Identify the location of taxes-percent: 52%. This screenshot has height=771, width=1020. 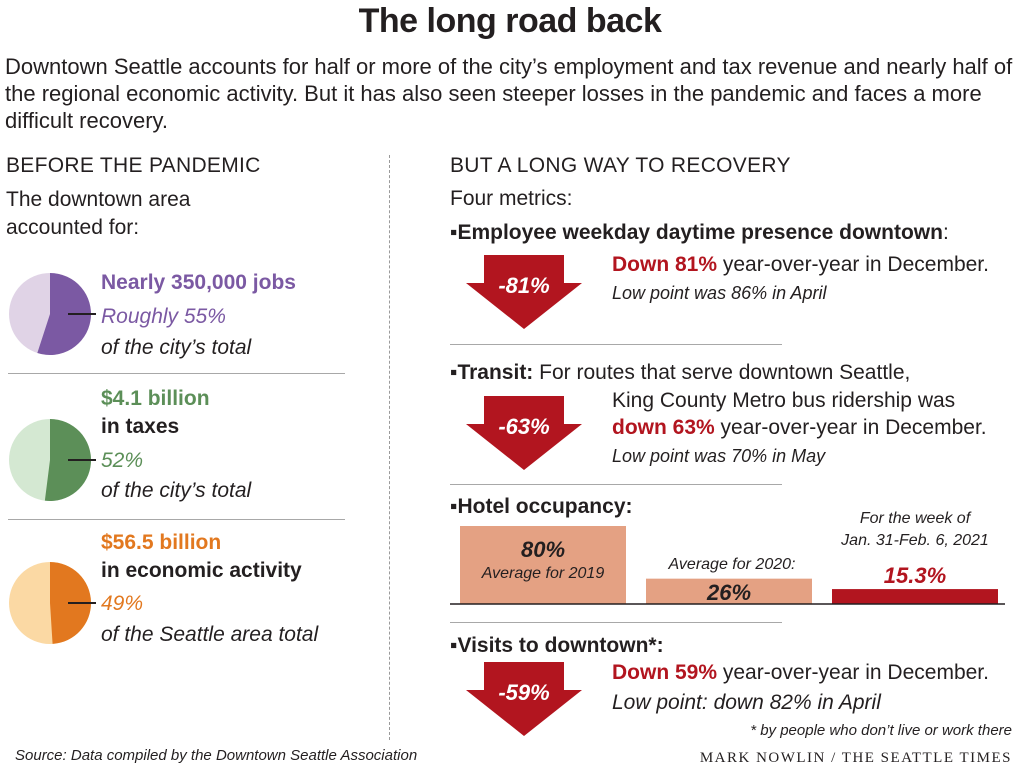
(122, 460).